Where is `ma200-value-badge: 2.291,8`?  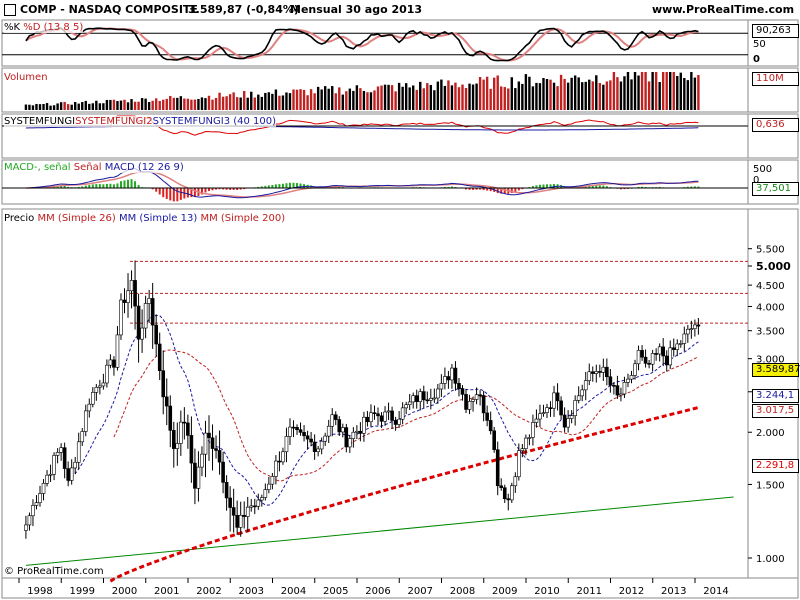
ma200-value-badge: 2.291,8 is located at coordinates (775, 466).